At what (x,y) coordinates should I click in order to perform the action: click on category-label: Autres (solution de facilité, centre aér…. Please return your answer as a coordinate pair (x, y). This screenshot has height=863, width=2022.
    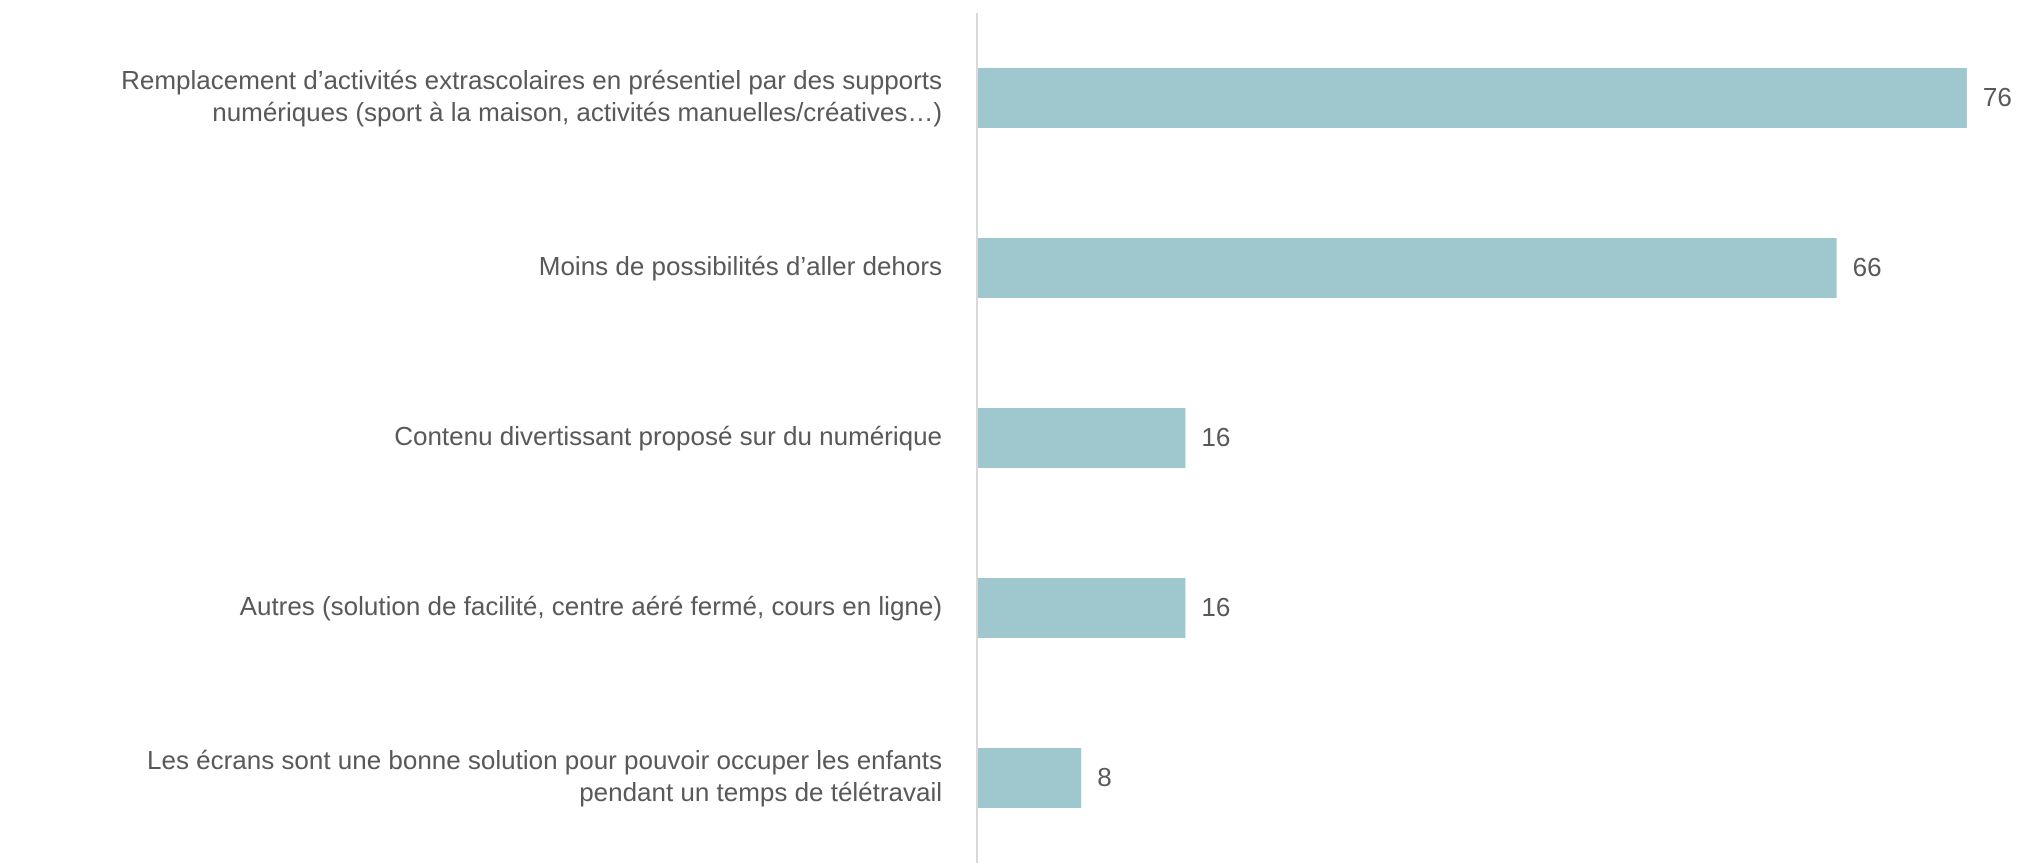
    Looking at the image, I should click on (591, 606).